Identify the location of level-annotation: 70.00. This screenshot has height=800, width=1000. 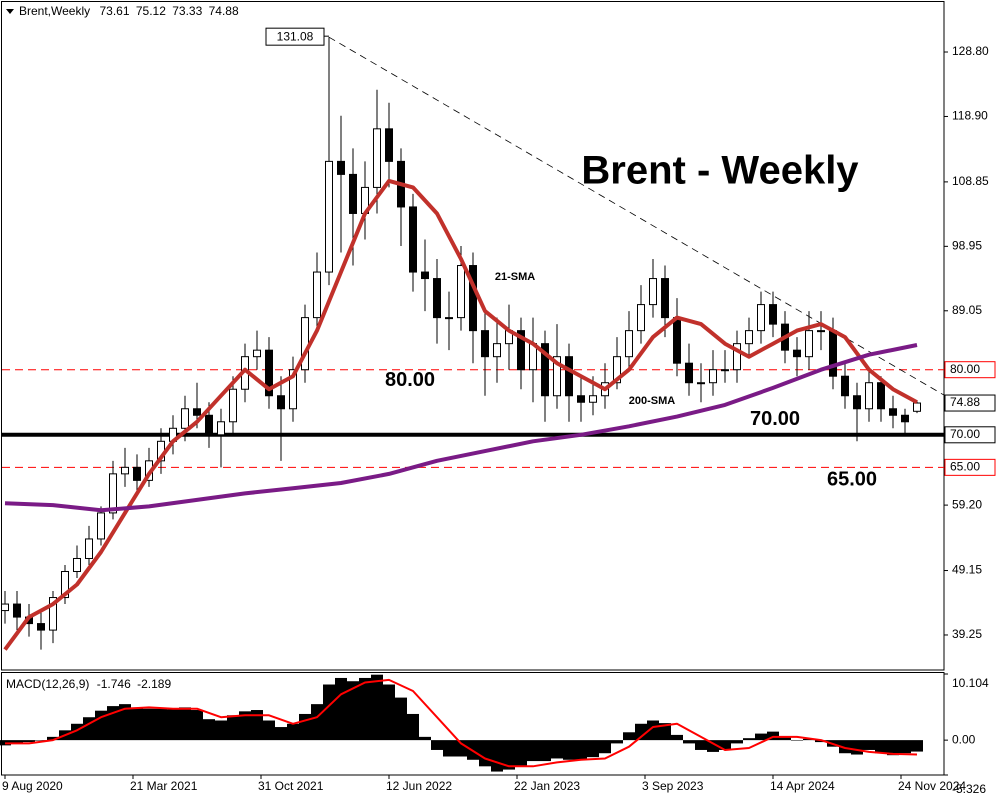
(775, 419).